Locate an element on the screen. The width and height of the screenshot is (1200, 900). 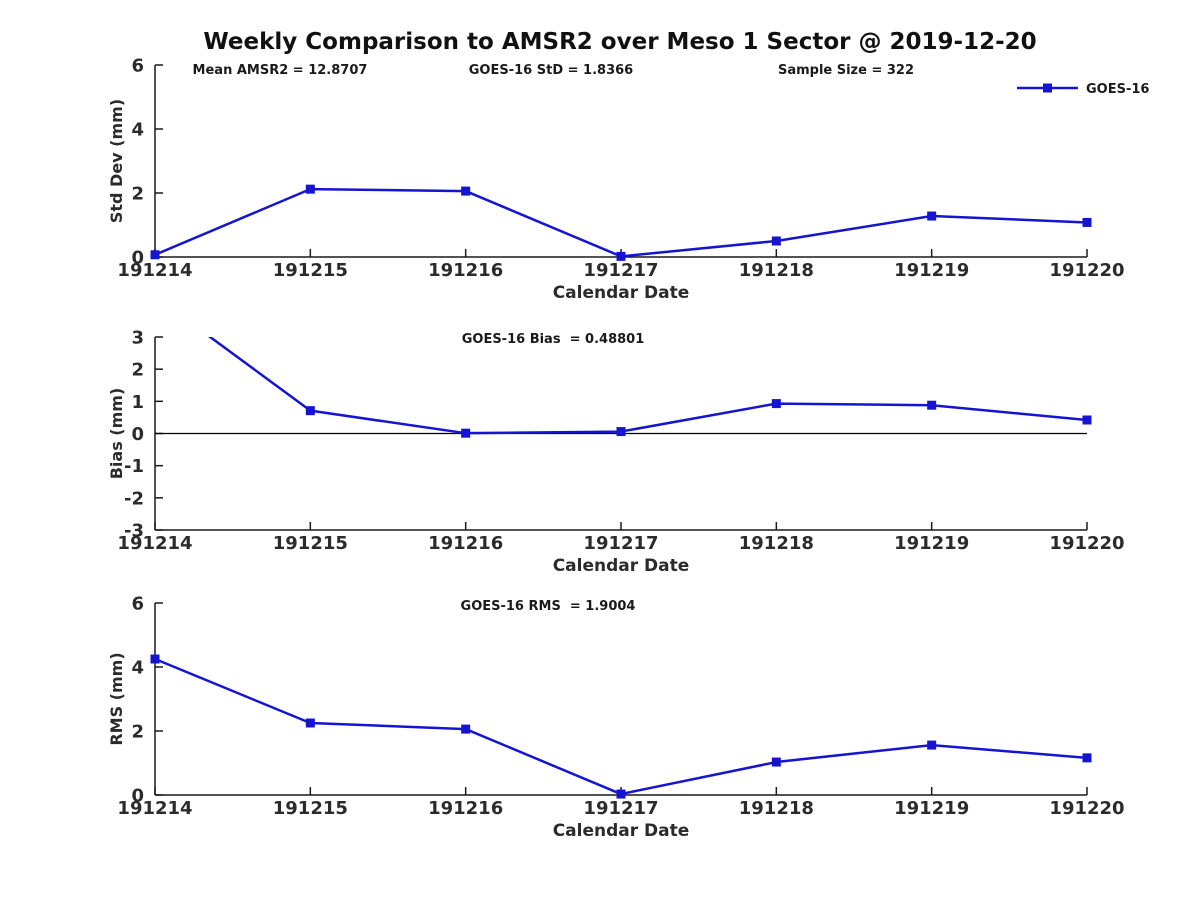
legend-label: GOES-16 is located at coordinates (1117, 89).